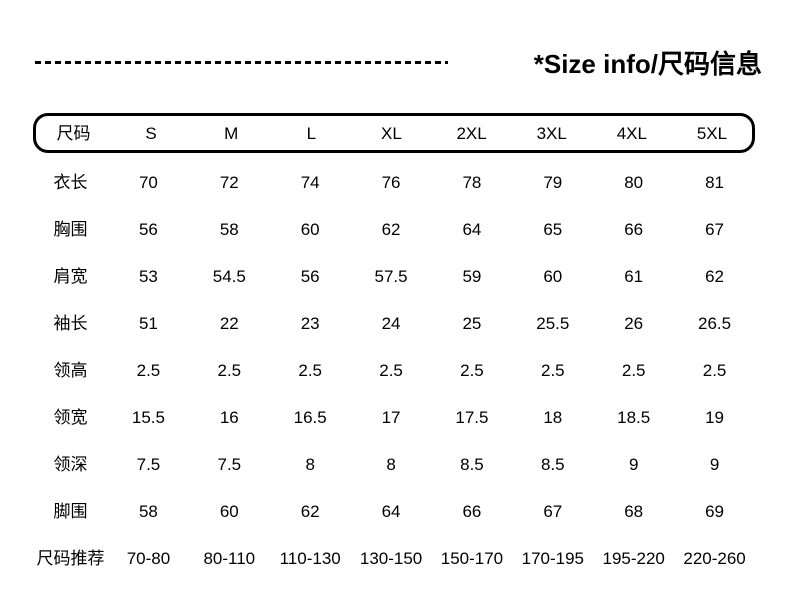 The height and width of the screenshot is (608, 790). What do you see at coordinates (70, 323) in the screenshot?
I see `row-label: 袖长` at bounding box center [70, 323].